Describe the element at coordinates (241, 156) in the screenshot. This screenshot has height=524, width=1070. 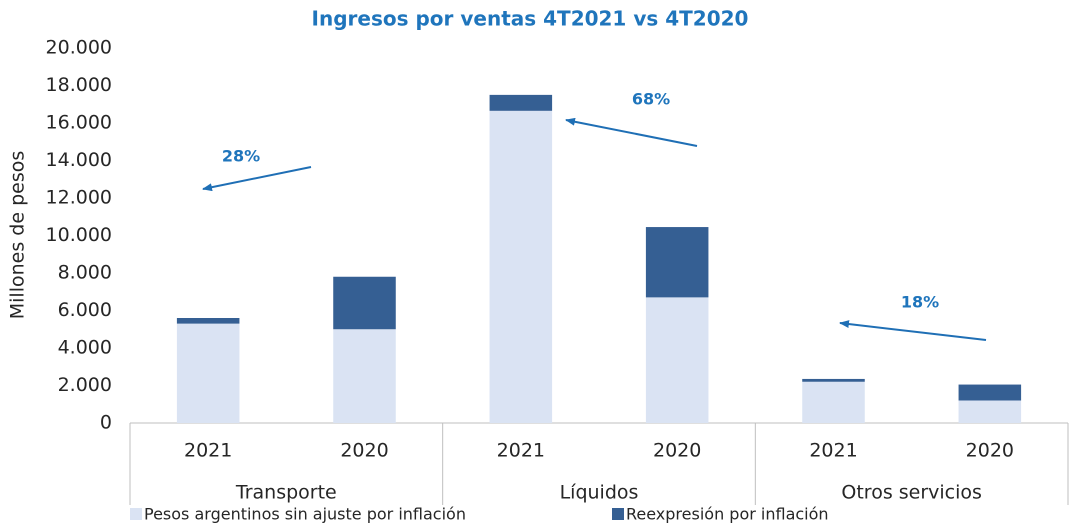
I see `annotation: 28%` at that location.